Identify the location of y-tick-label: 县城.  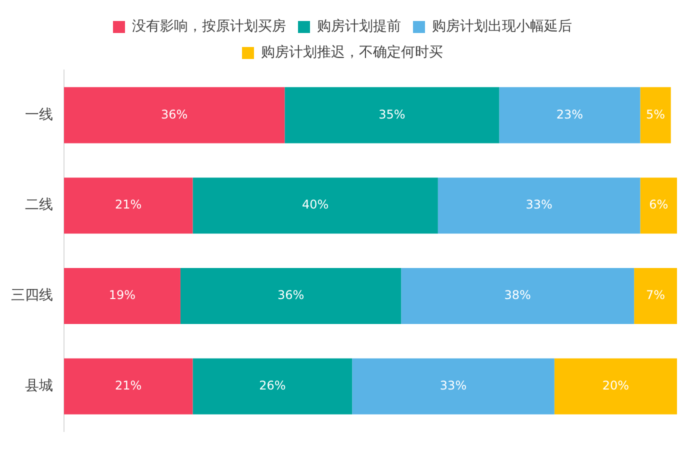
(39, 386).